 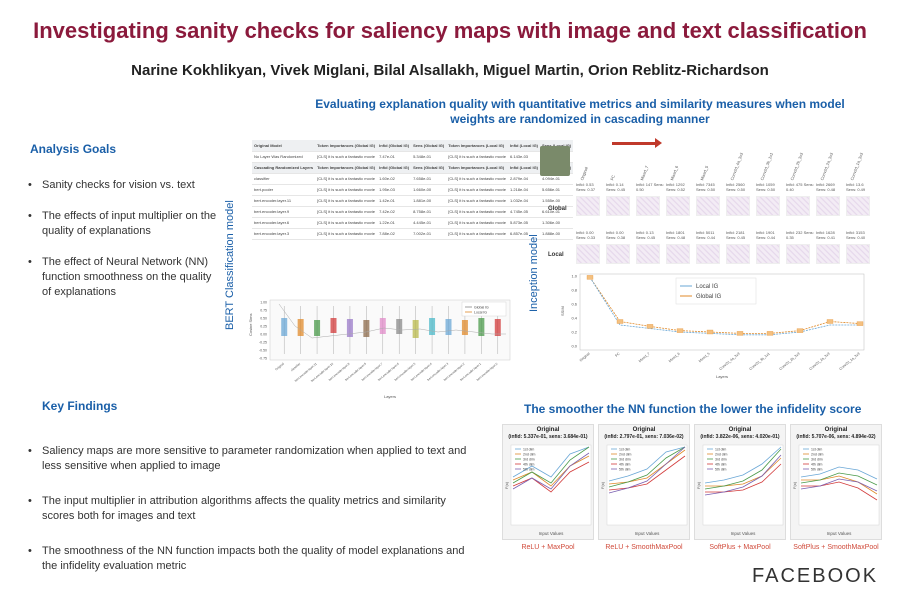 I want to click on table-cell: classifier, so click(x=284, y=179).